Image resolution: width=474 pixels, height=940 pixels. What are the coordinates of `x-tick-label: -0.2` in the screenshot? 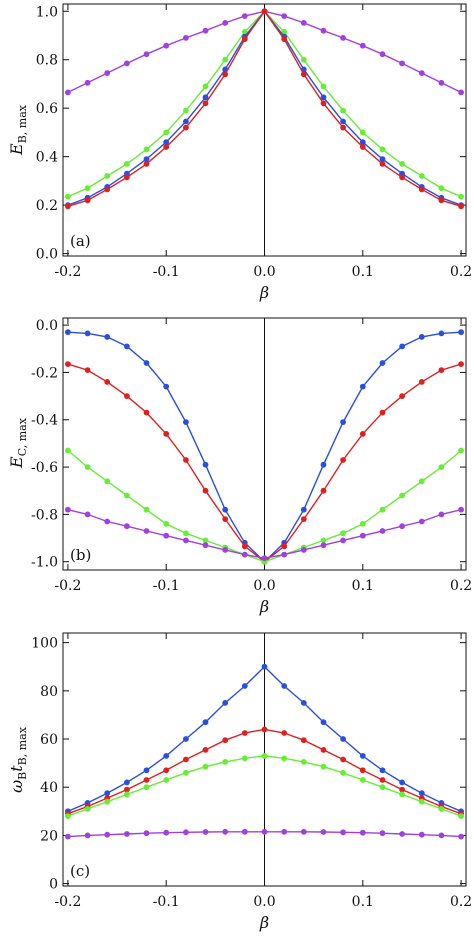 It's located at (67, 586).